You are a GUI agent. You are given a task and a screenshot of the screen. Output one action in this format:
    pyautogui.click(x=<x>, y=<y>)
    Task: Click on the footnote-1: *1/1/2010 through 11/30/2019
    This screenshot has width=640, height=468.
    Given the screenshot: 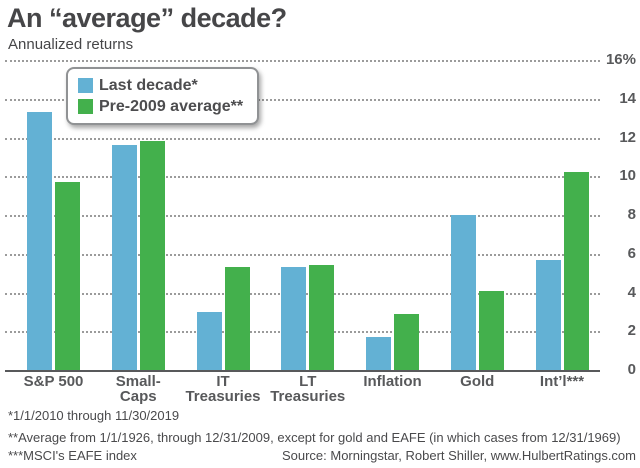 What is the action you would take?
    pyautogui.click(x=94, y=415)
    